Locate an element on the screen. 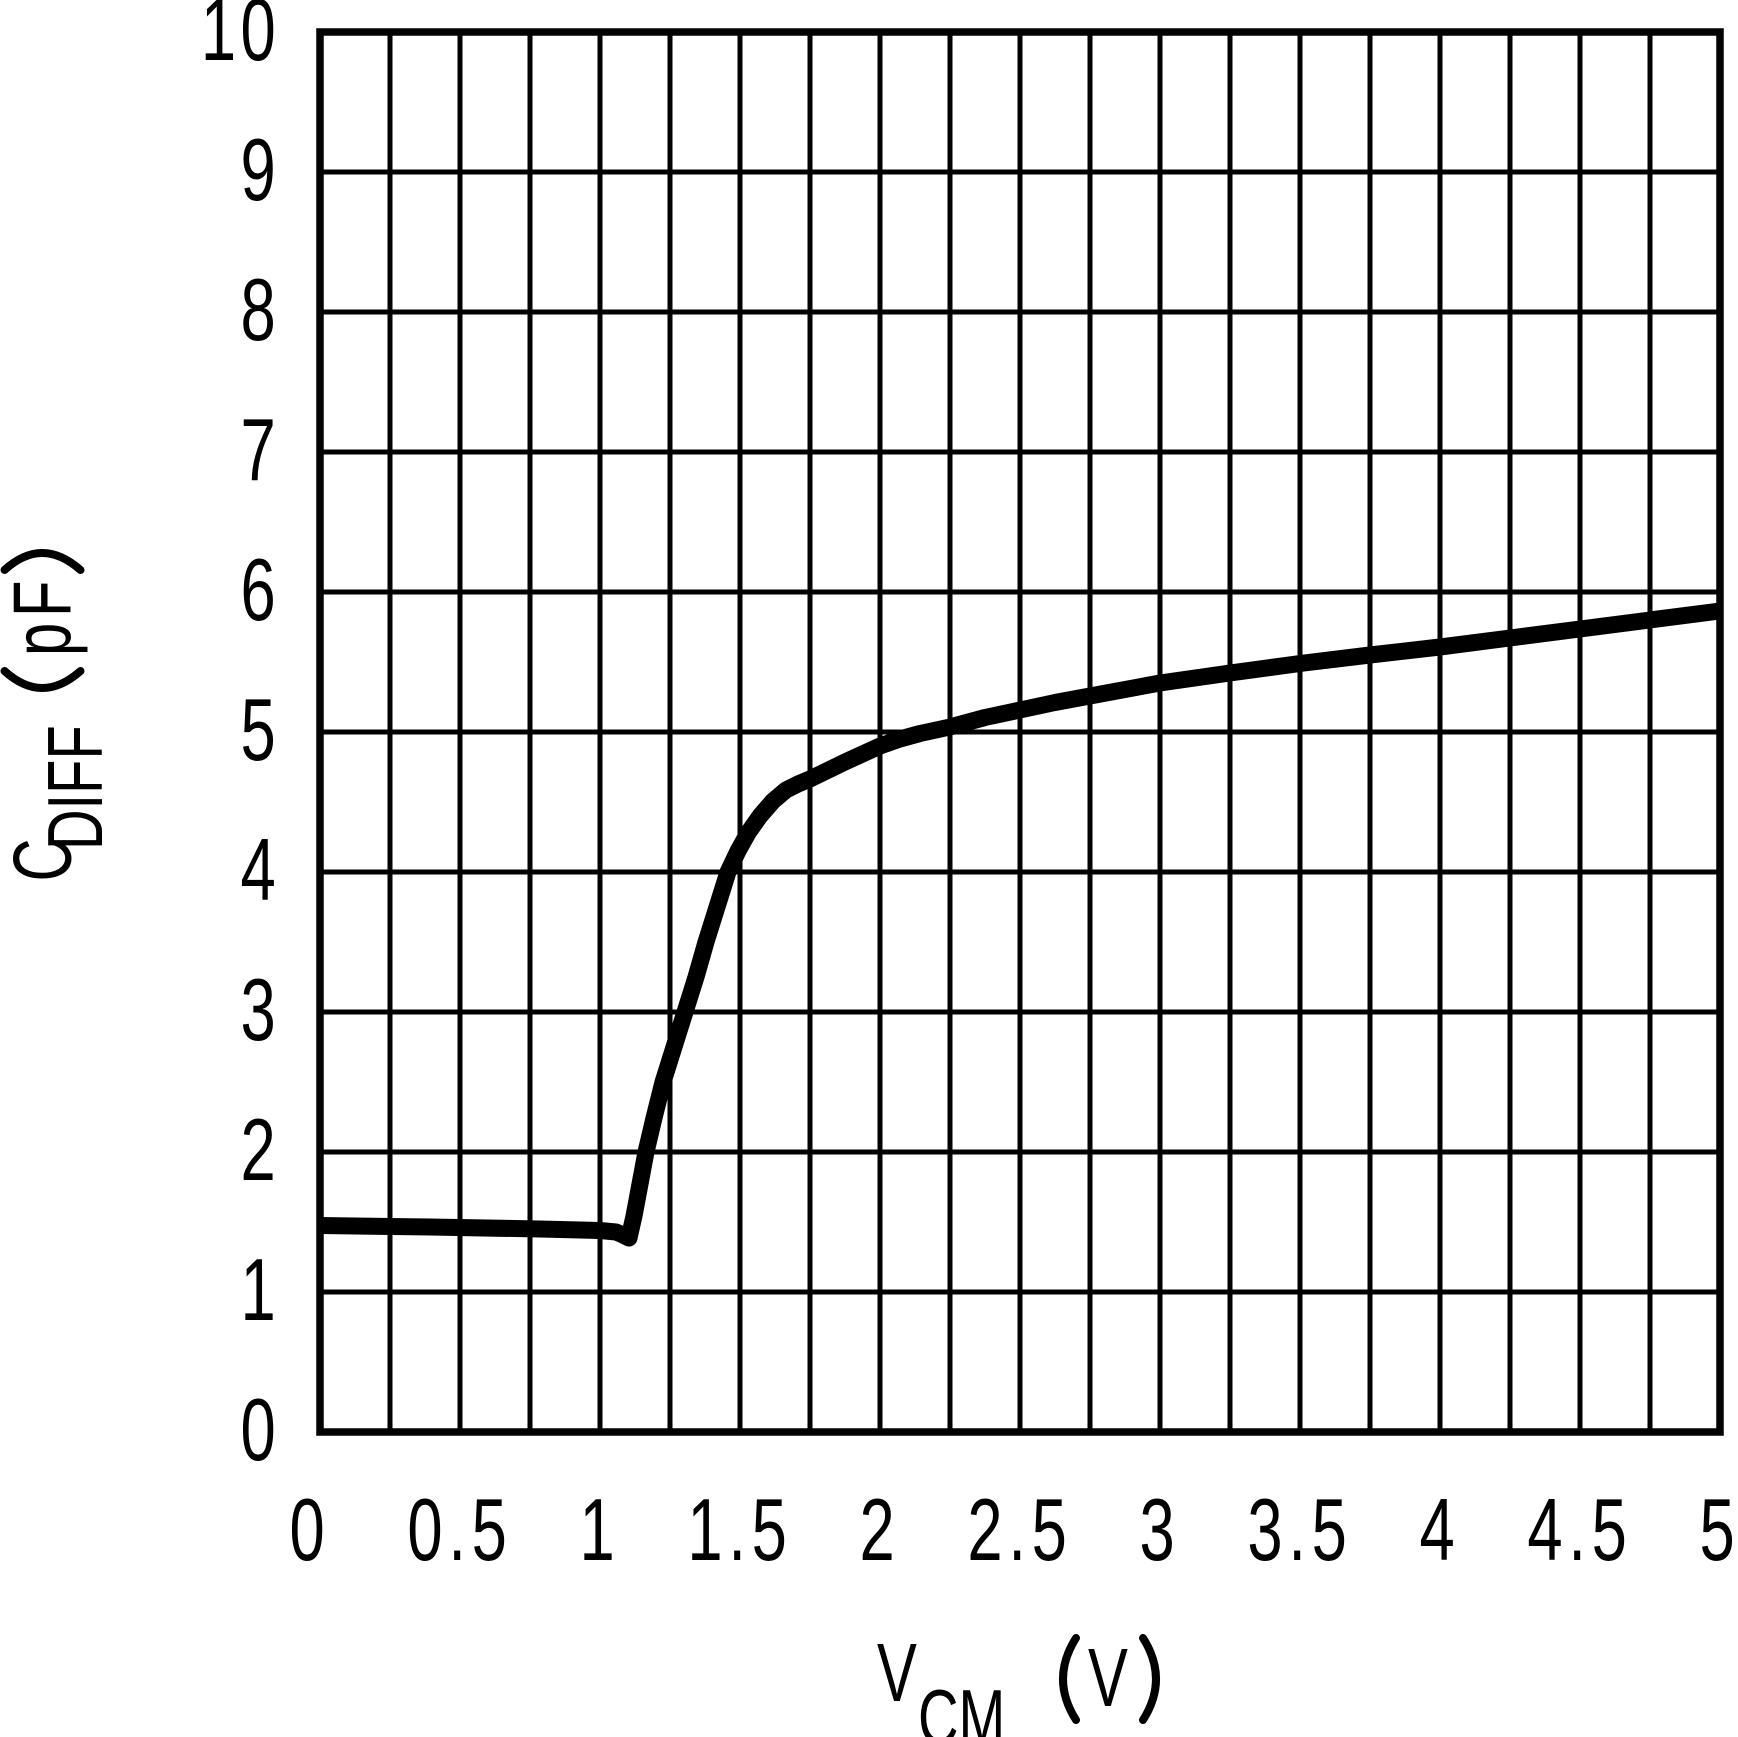 The width and height of the screenshot is (1738, 1737). svg-text: 6 is located at coordinates (260, 591).